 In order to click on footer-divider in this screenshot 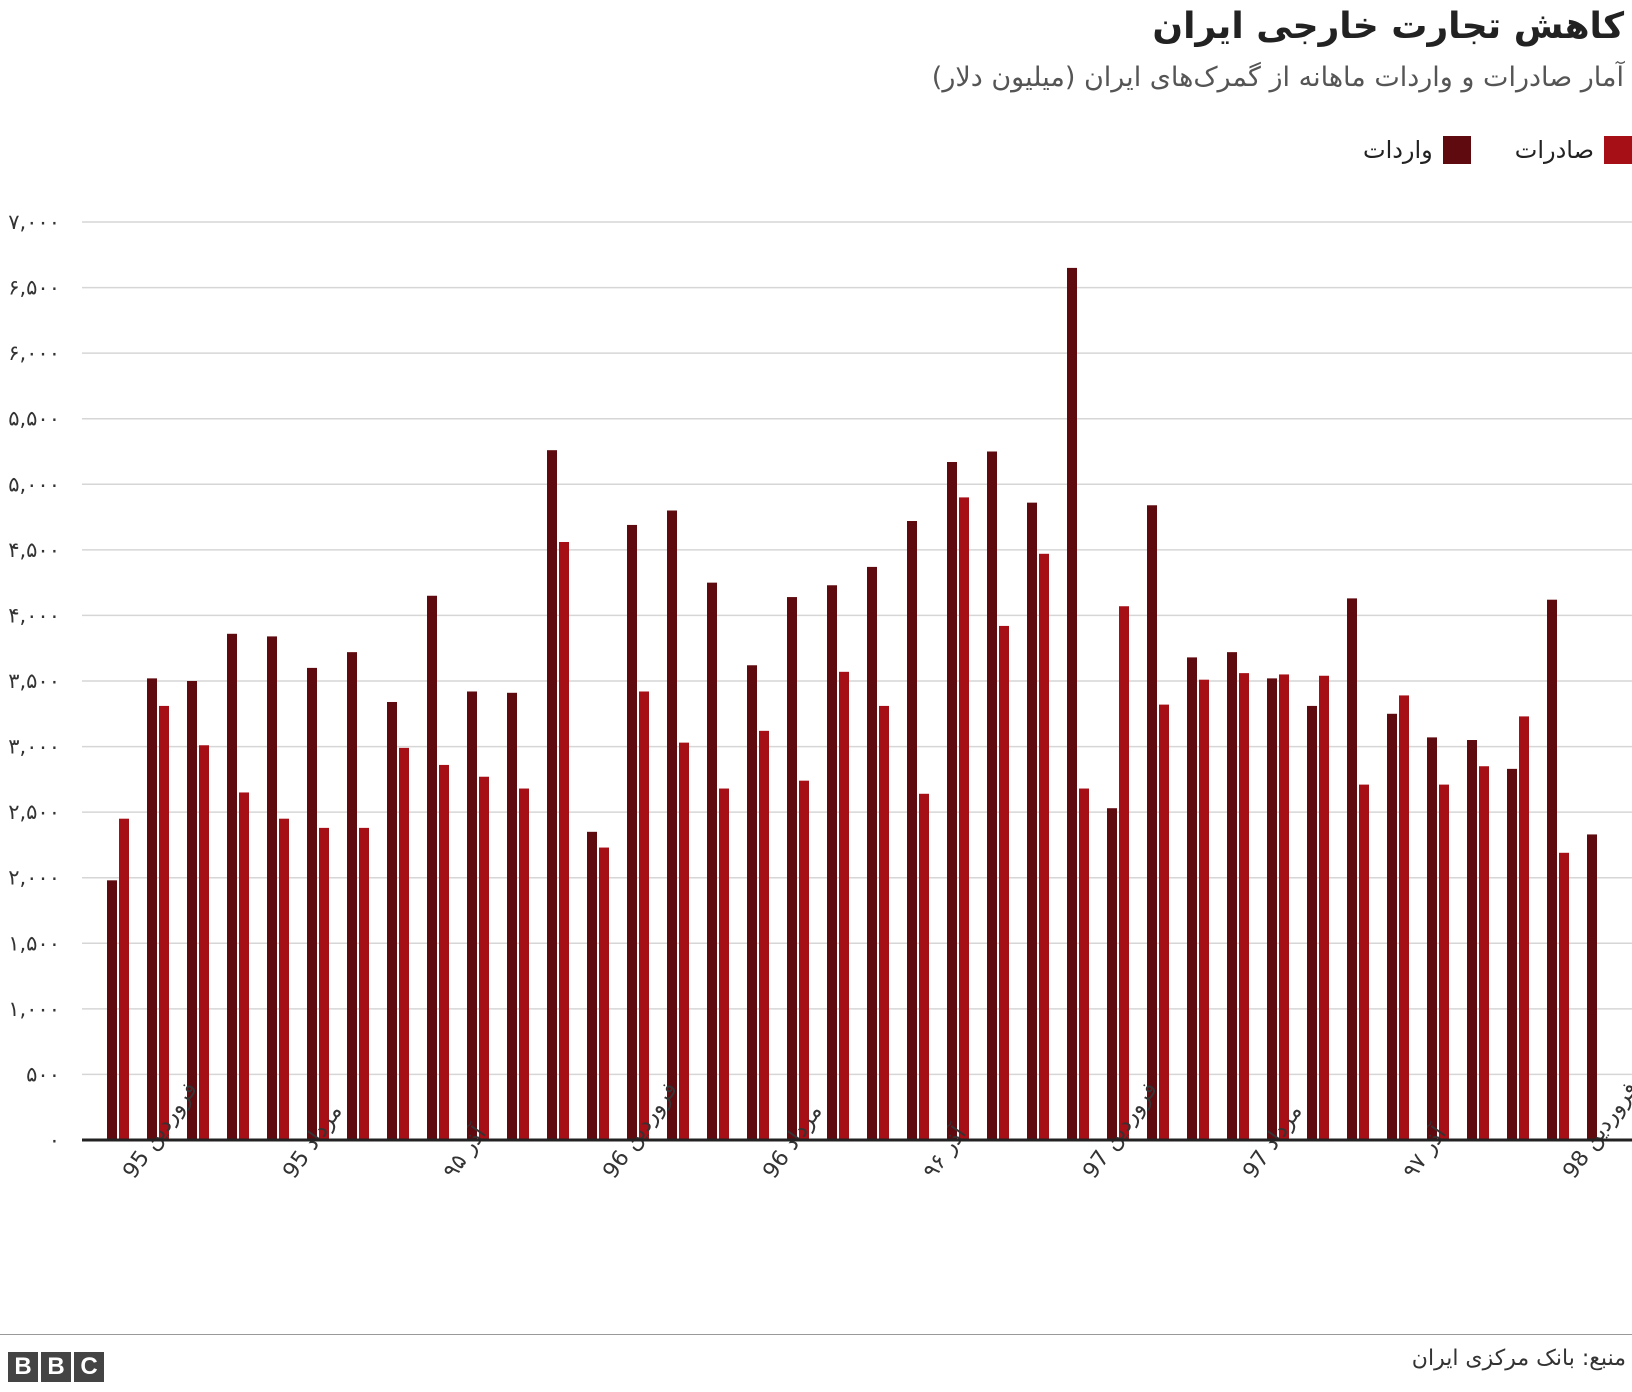, I will do `click(816, 1334)`.